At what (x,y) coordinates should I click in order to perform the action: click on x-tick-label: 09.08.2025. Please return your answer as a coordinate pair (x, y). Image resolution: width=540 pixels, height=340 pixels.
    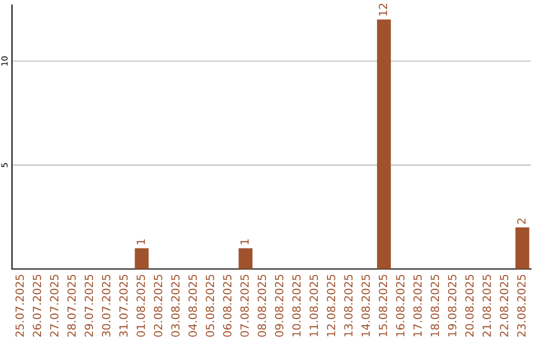
    Looking at the image, I should click on (279, 305).